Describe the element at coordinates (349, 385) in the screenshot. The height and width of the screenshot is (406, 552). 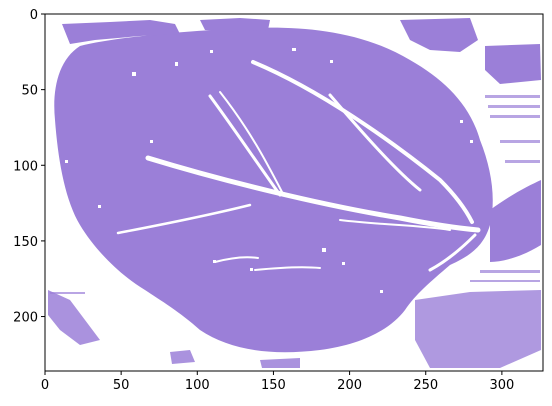
I see `x-tick-label: 200` at that location.